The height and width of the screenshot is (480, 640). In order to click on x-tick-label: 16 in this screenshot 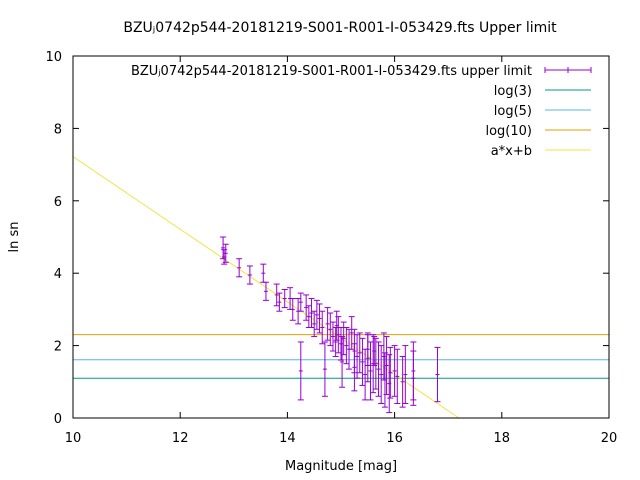, I will do `click(394, 438)`.